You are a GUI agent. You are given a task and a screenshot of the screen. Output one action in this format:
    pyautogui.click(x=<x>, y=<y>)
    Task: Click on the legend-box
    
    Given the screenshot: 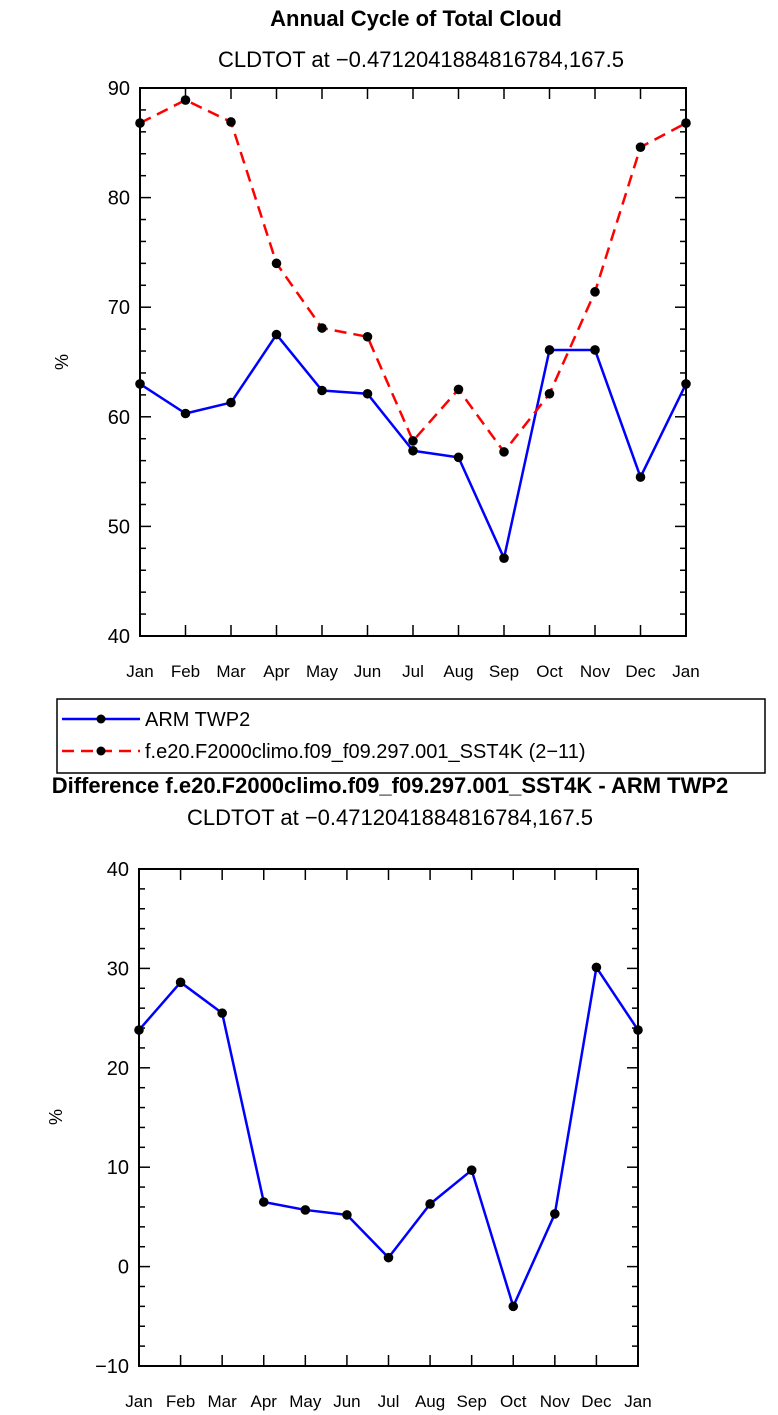 What is the action you would take?
    pyautogui.click(x=411, y=736)
    